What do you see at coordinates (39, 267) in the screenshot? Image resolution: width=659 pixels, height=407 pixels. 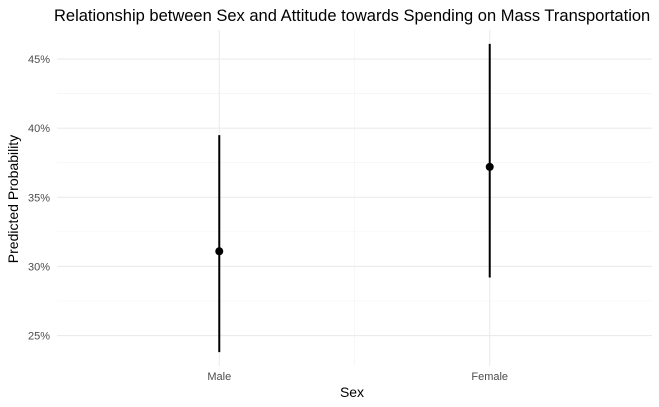 I see `y-tick-label: 30%` at bounding box center [39, 267].